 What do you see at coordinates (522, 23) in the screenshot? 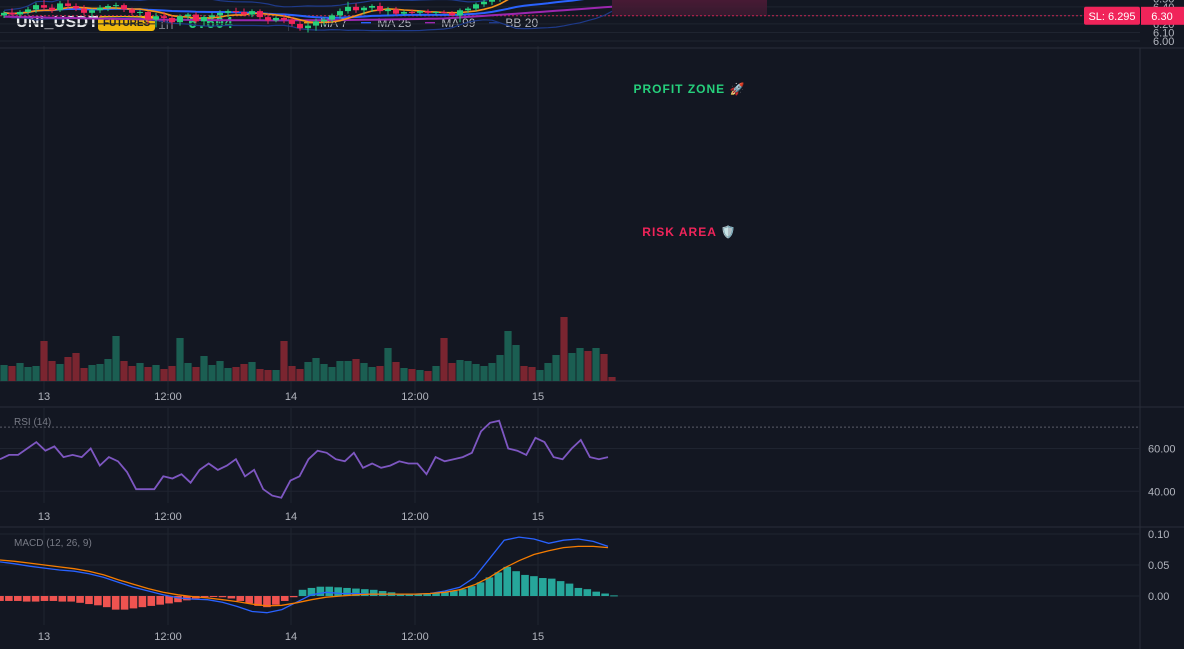
I see `legend-bb20-label: BB 20` at bounding box center [522, 23].